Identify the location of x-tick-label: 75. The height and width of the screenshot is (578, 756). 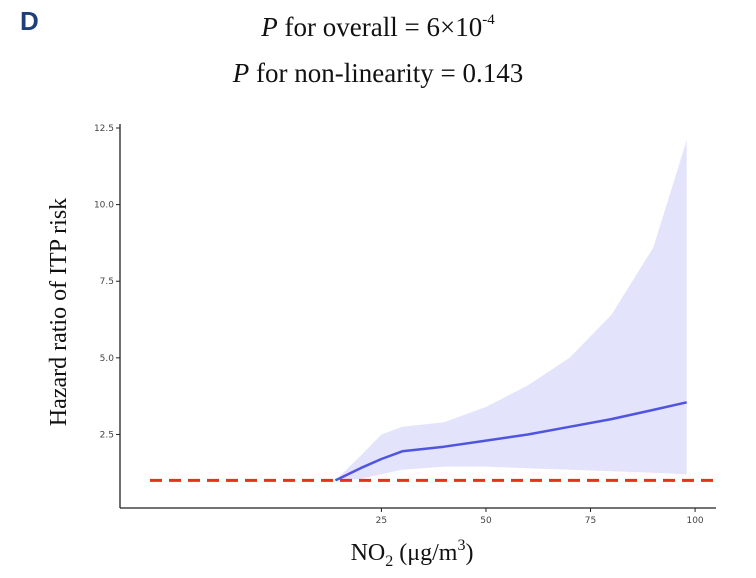
(590, 521).